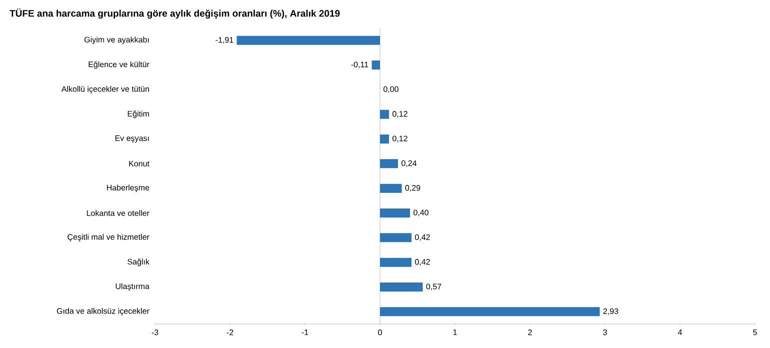  What do you see at coordinates (175, 13) in the screenshot?
I see `chart-title: TÜFE ana harcama gruplarına göre aylık değişim oranları (%), Aralık 2019` at bounding box center [175, 13].